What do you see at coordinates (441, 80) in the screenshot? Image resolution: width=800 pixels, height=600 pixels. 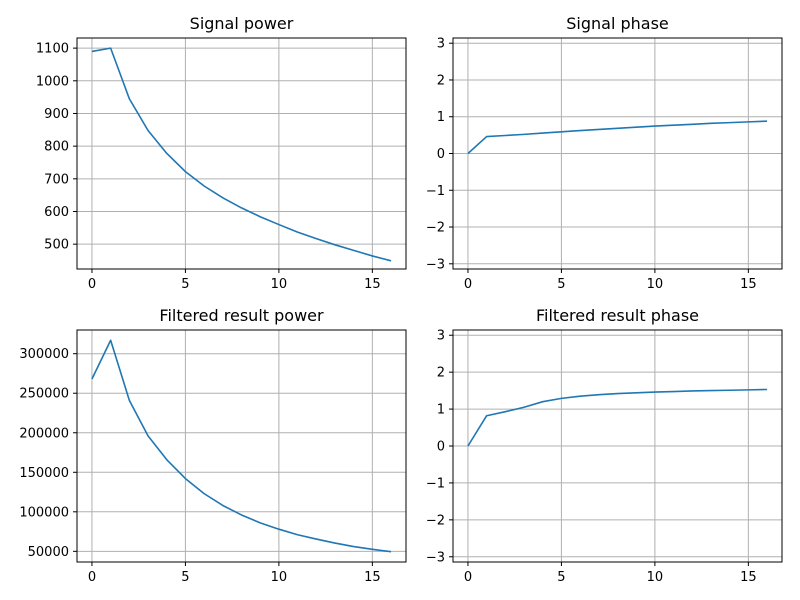 I see `signal-phase-y-tick-label: 2` at bounding box center [441, 80].